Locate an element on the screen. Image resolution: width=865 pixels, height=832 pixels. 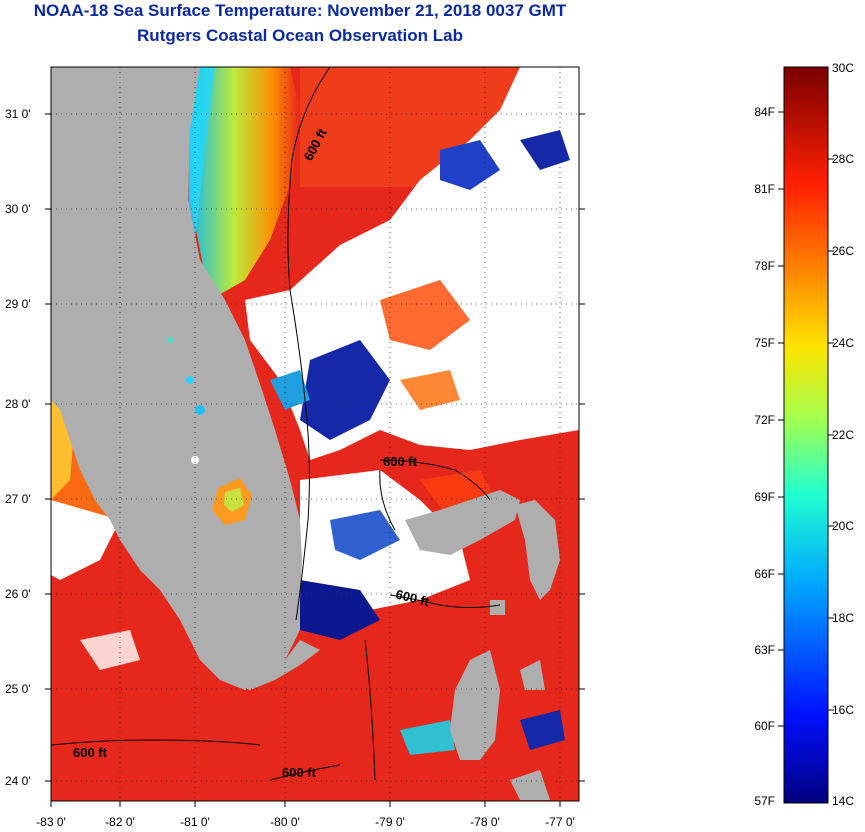
colorbar-fahrenheit-label: 63F is located at coordinates (764, 650).